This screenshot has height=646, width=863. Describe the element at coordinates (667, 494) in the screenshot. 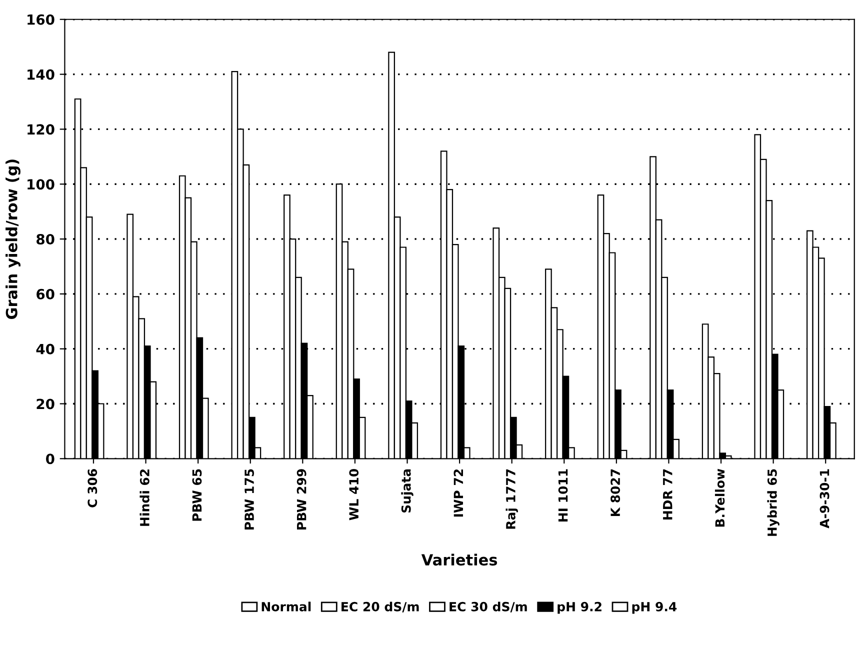

I see `x-tick-label: HDR 77` at that location.